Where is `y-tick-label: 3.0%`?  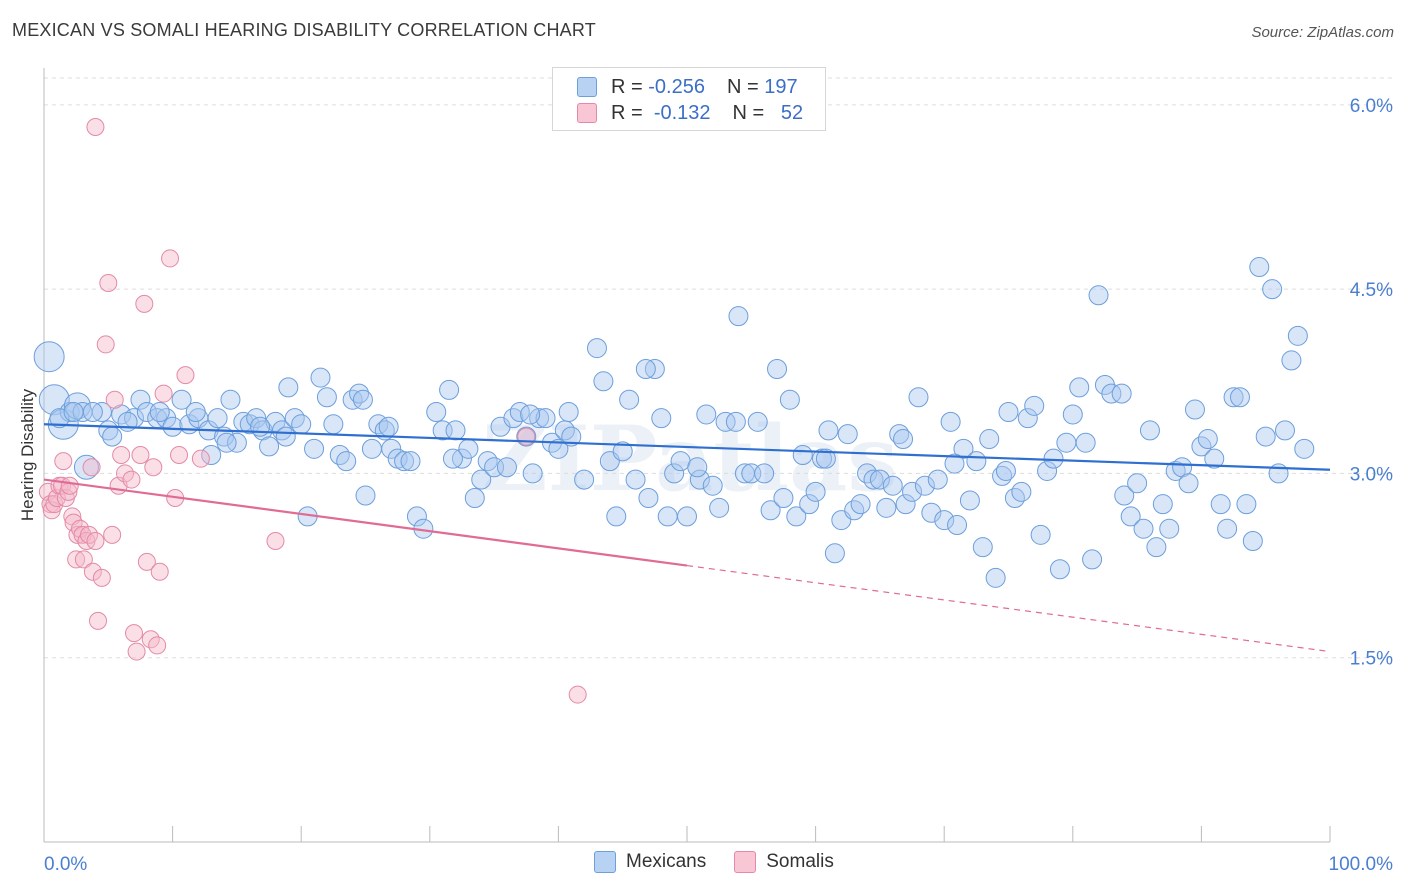 y-tick-label: 3.0% is located at coordinates (1371, 474).